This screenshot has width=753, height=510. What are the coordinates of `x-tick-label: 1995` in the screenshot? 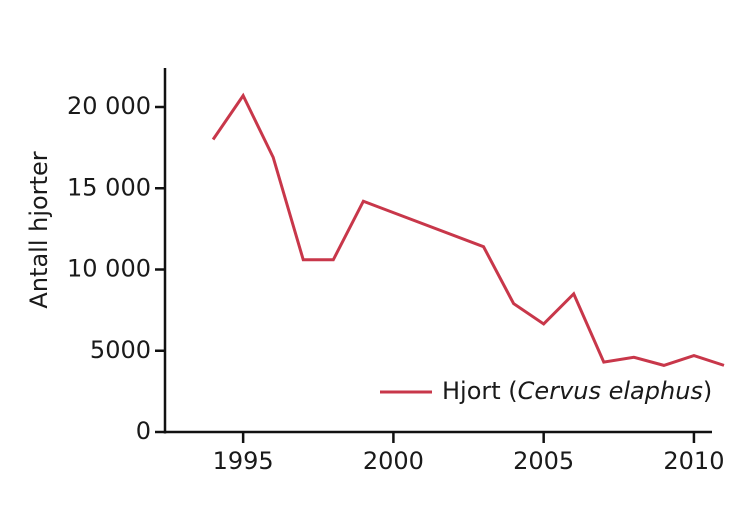 It's located at (243, 461).